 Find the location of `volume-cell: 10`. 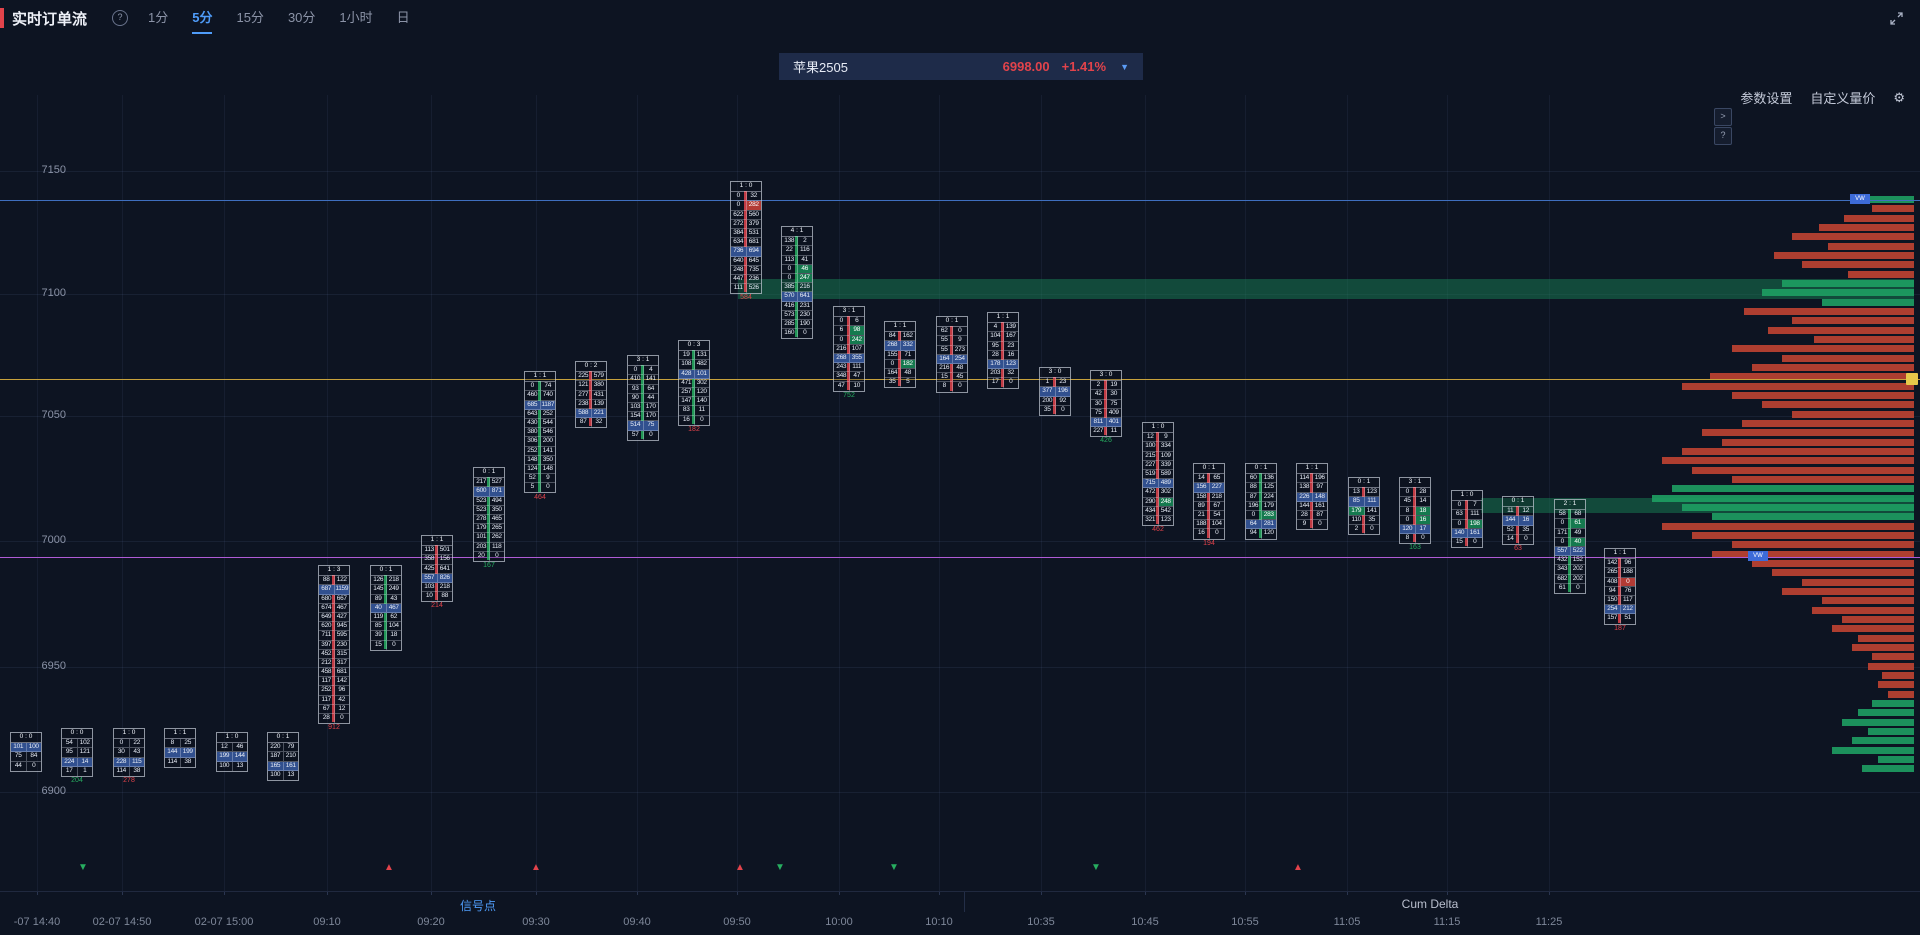

volume-cell: 10 is located at coordinates (430, 597).